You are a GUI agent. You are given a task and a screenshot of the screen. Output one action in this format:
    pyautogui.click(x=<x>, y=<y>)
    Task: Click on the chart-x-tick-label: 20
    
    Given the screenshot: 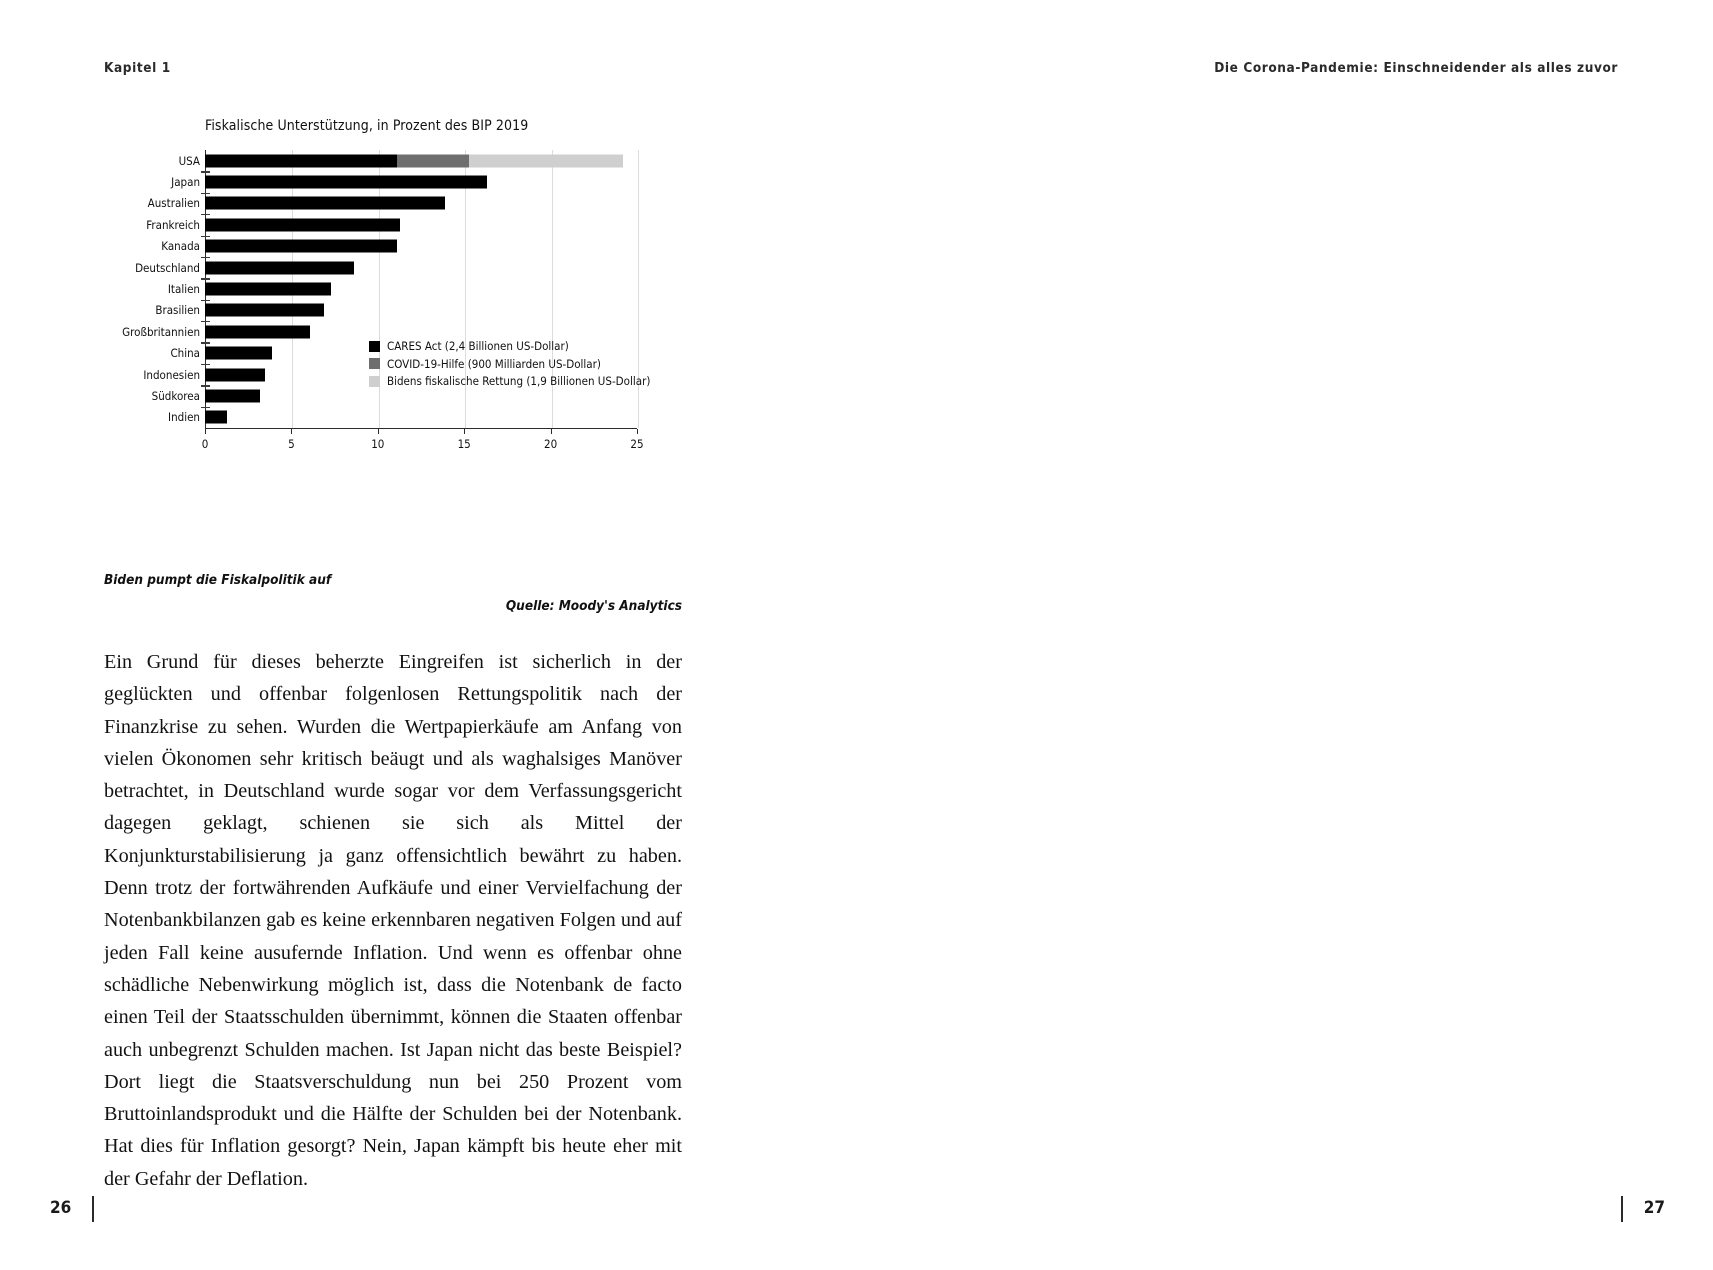 What is the action you would take?
    pyautogui.click(x=551, y=444)
    